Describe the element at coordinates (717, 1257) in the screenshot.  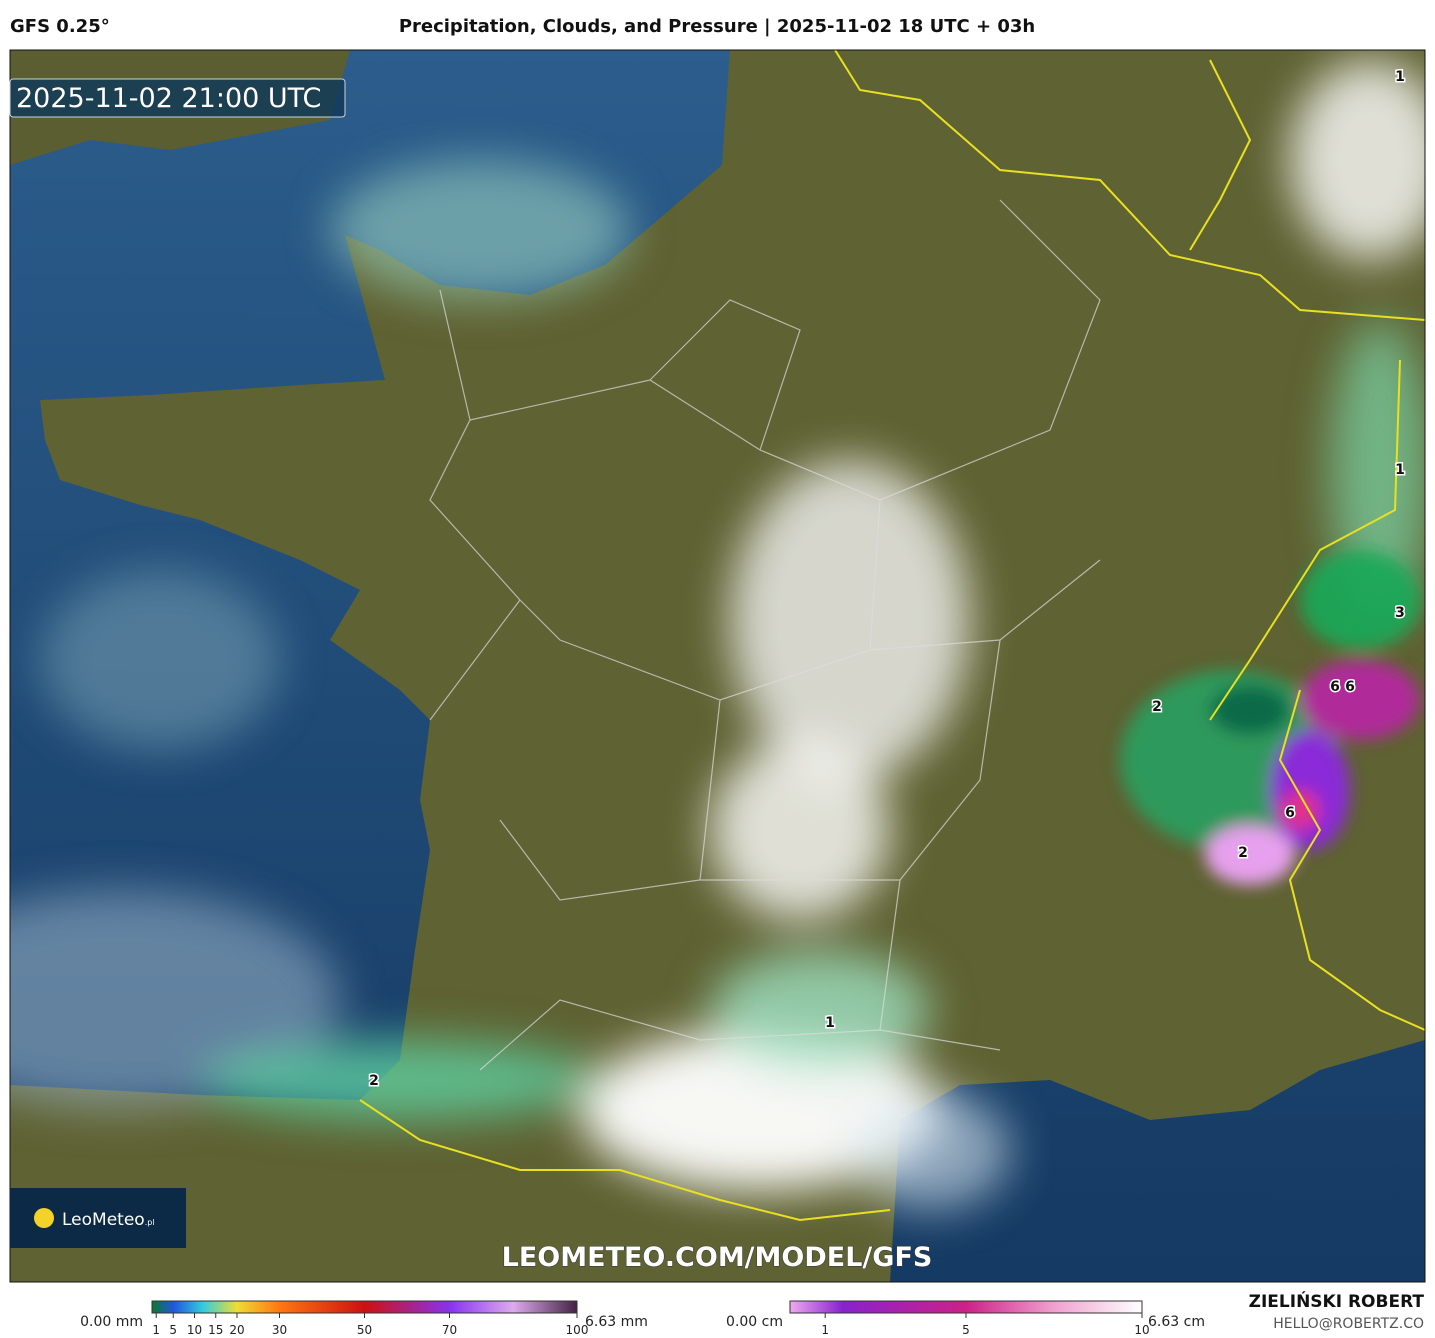
I see `watermark: LEOMETEO.COM/MODEL/GFS` at that location.